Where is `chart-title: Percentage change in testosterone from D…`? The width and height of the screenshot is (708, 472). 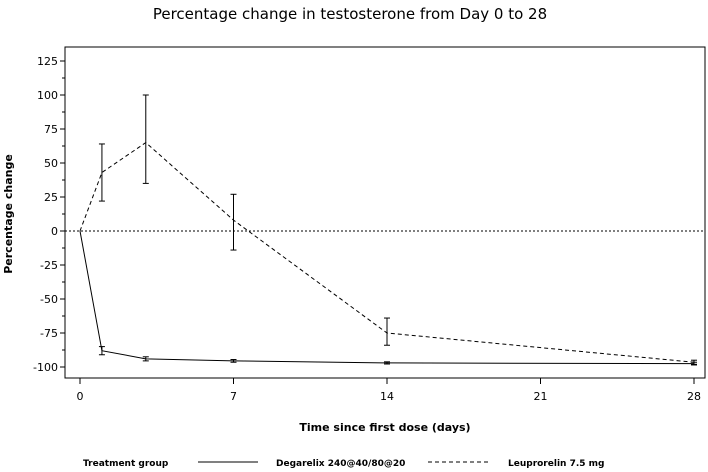
chart-title: Percentage change in testosterone from D… is located at coordinates (350, 14).